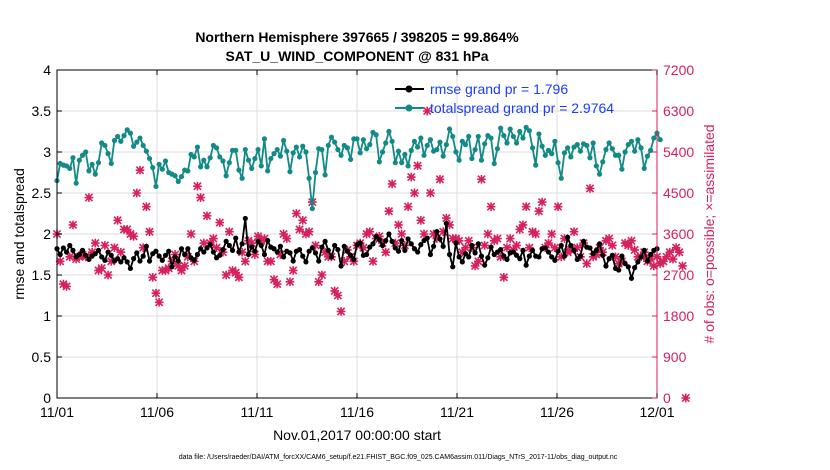 The height and width of the screenshot is (470, 830). What do you see at coordinates (457, 412) in the screenshot?
I see `x-tick-label: 11/21` at bounding box center [457, 412].